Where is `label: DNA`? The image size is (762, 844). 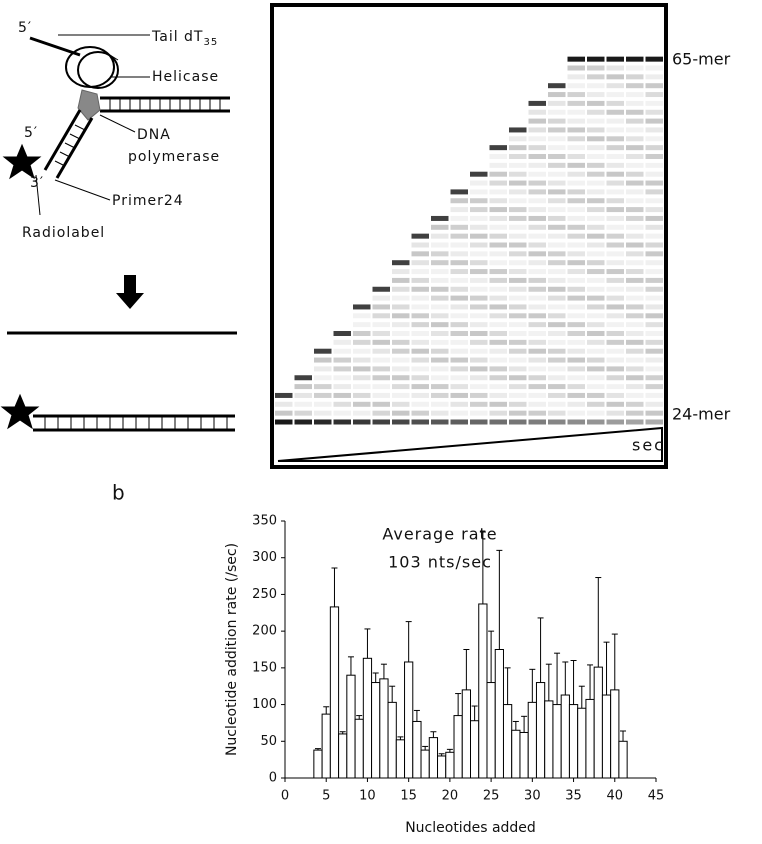 label: DNA is located at coordinates (154, 135).